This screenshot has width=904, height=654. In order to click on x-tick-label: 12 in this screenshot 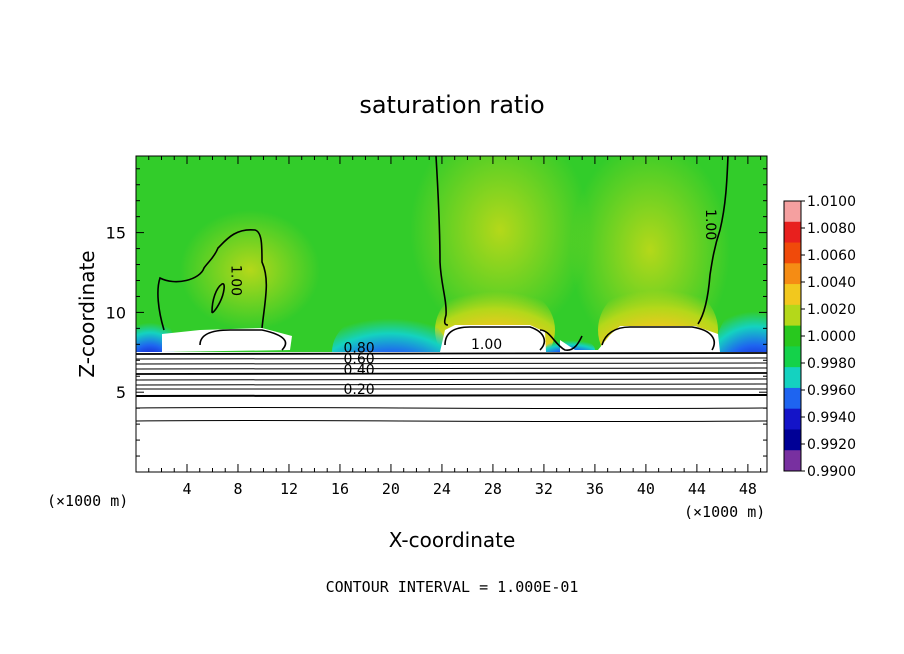, I will do `click(289, 489)`.